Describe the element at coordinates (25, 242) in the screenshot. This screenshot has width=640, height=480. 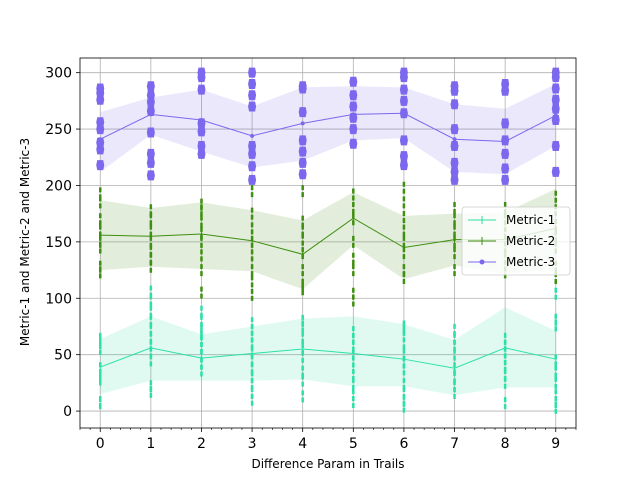
I see `y-axis-label: Metric-1 and Metric-2 and Metric-3` at that location.